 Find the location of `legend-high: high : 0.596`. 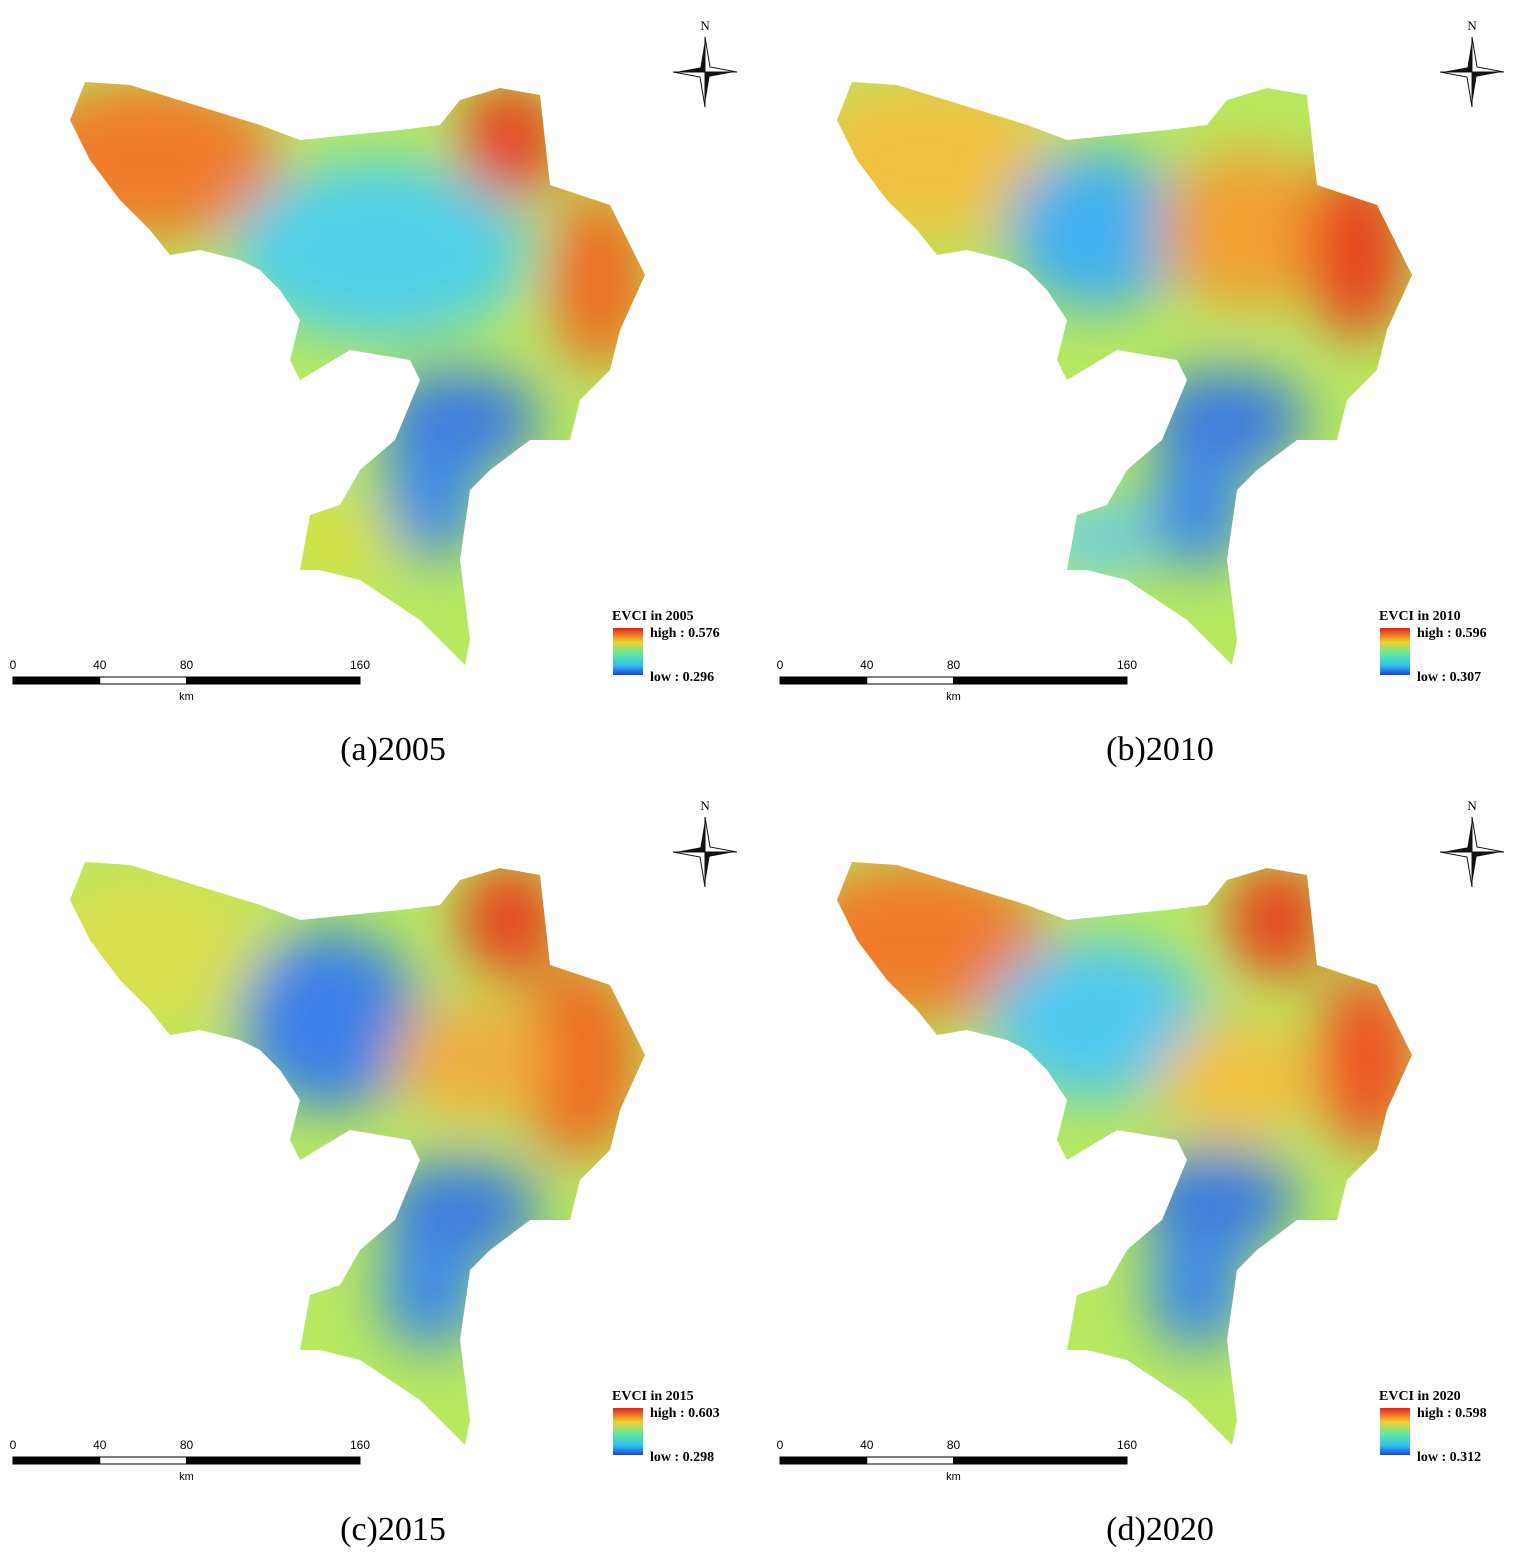

legend-high: high : 0.596 is located at coordinates (1452, 633).